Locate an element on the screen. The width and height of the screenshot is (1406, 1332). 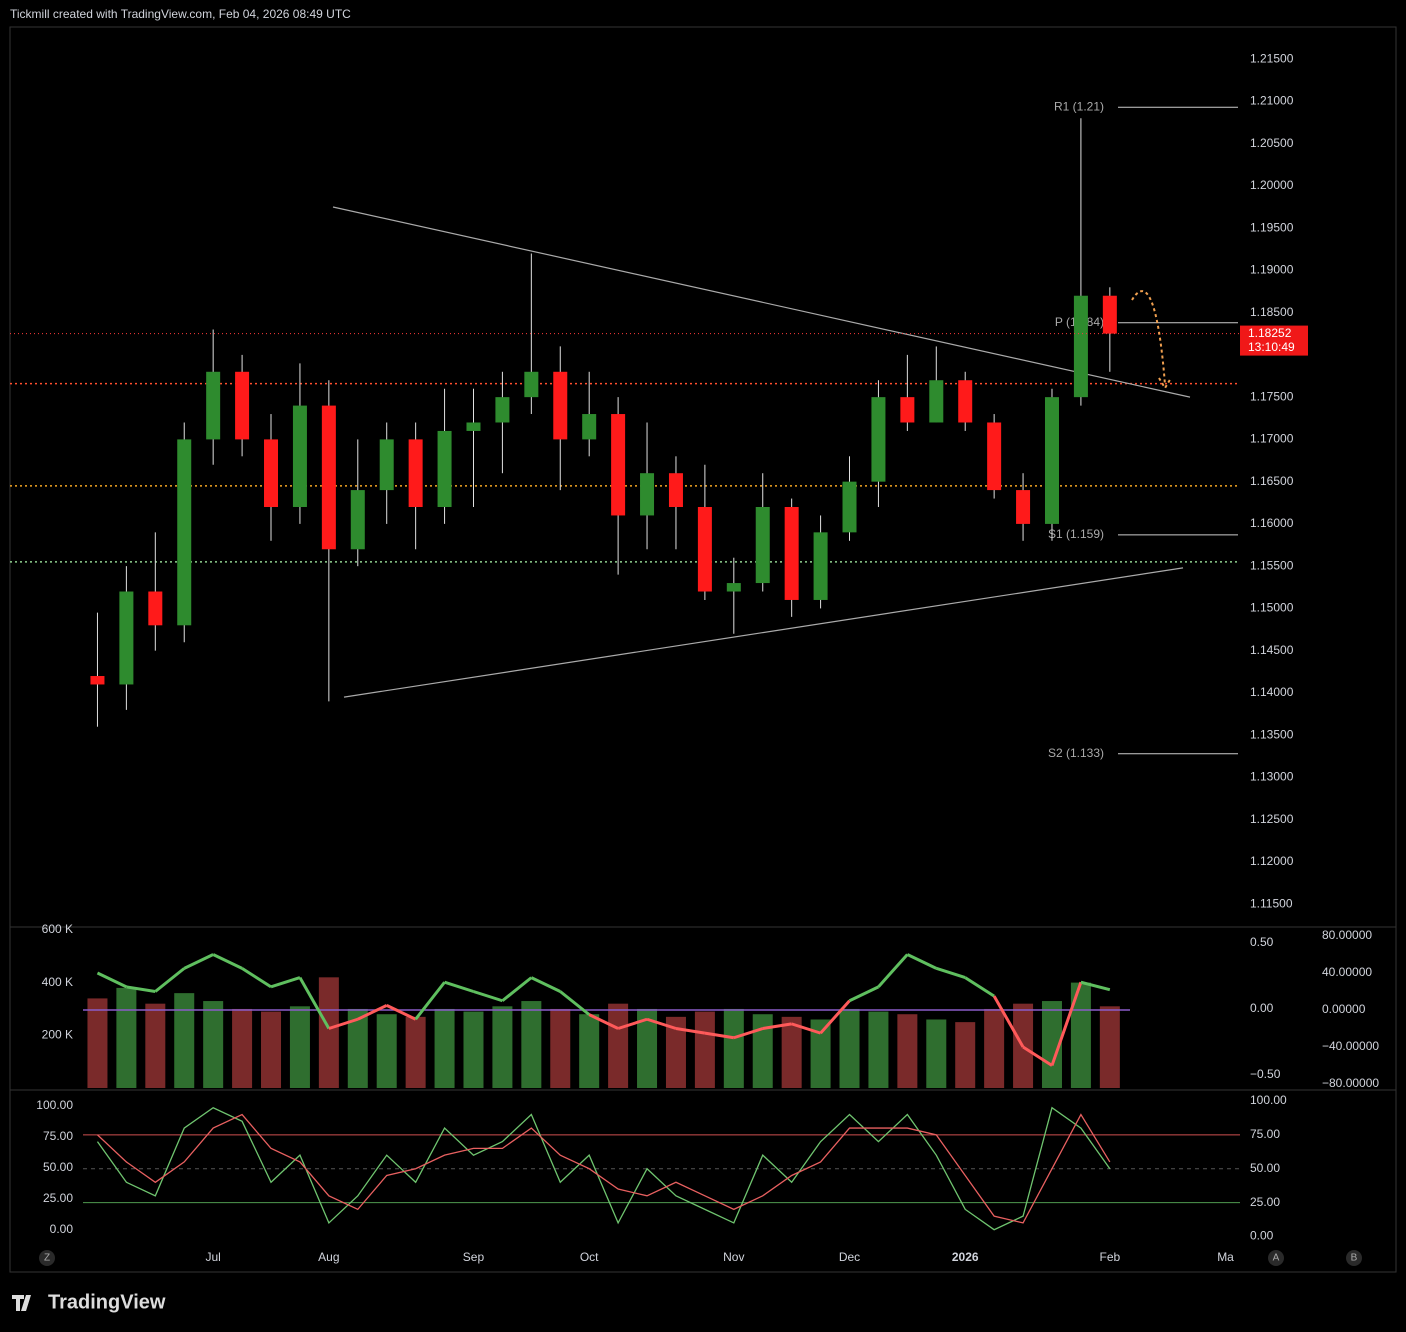
y2-tick-label: 25.00 is located at coordinates (1265, 1202).